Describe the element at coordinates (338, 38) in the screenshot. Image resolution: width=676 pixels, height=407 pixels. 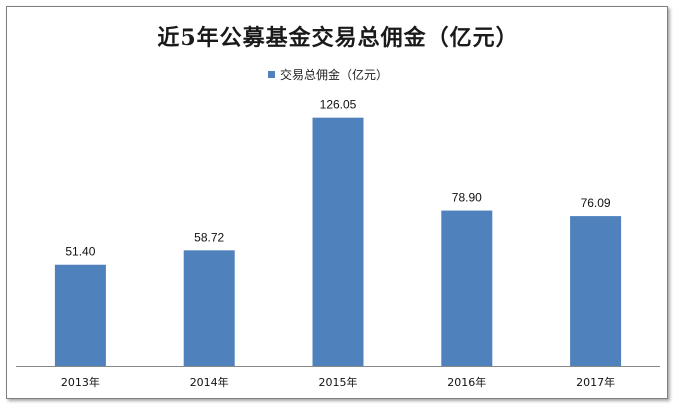
I see `chart-title: 近5年公募基金交易总佣金（亿元）` at that location.